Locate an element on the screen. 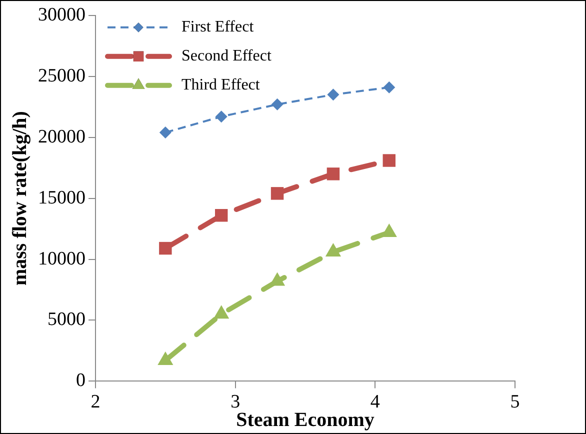  legend-label: Second Effect is located at coordinates (227, 56).